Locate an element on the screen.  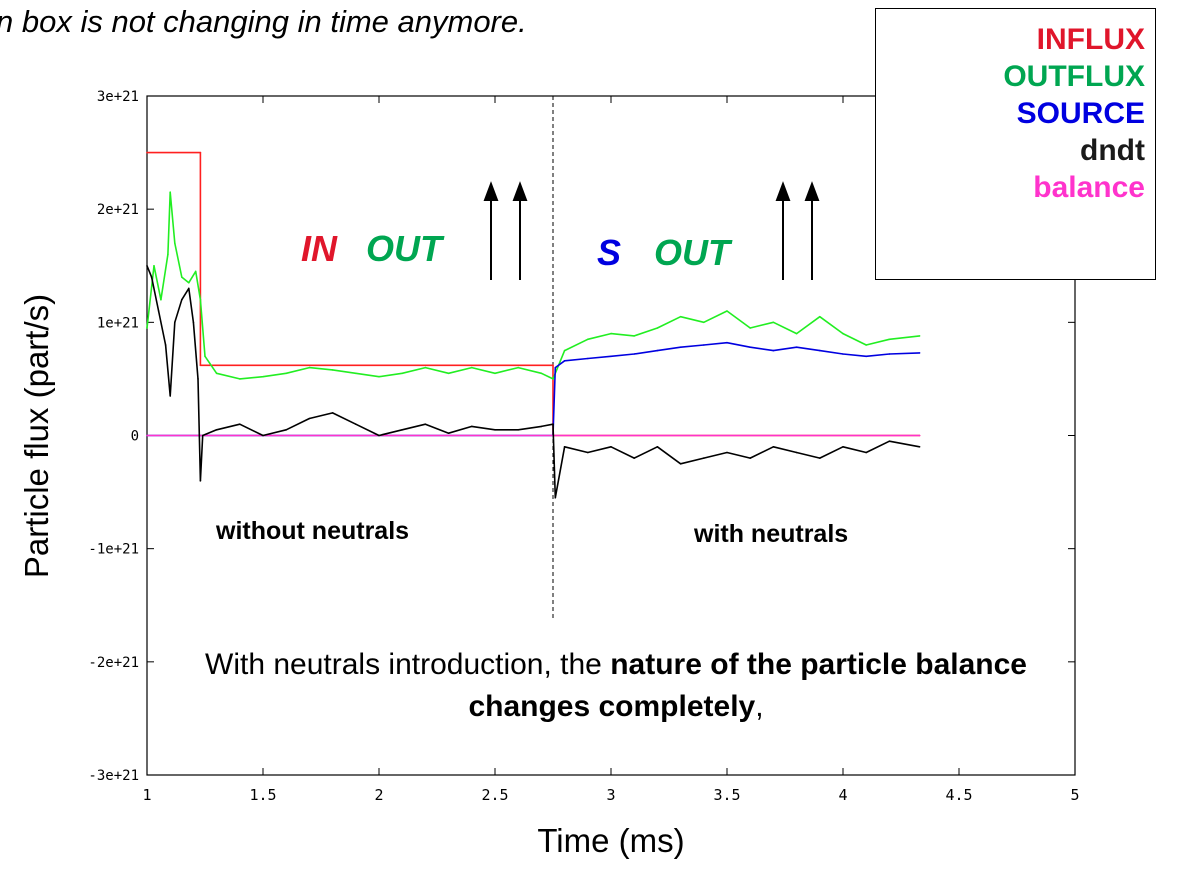
legend-outflux: OUTFLUX is located at coordinates (1074, 76).